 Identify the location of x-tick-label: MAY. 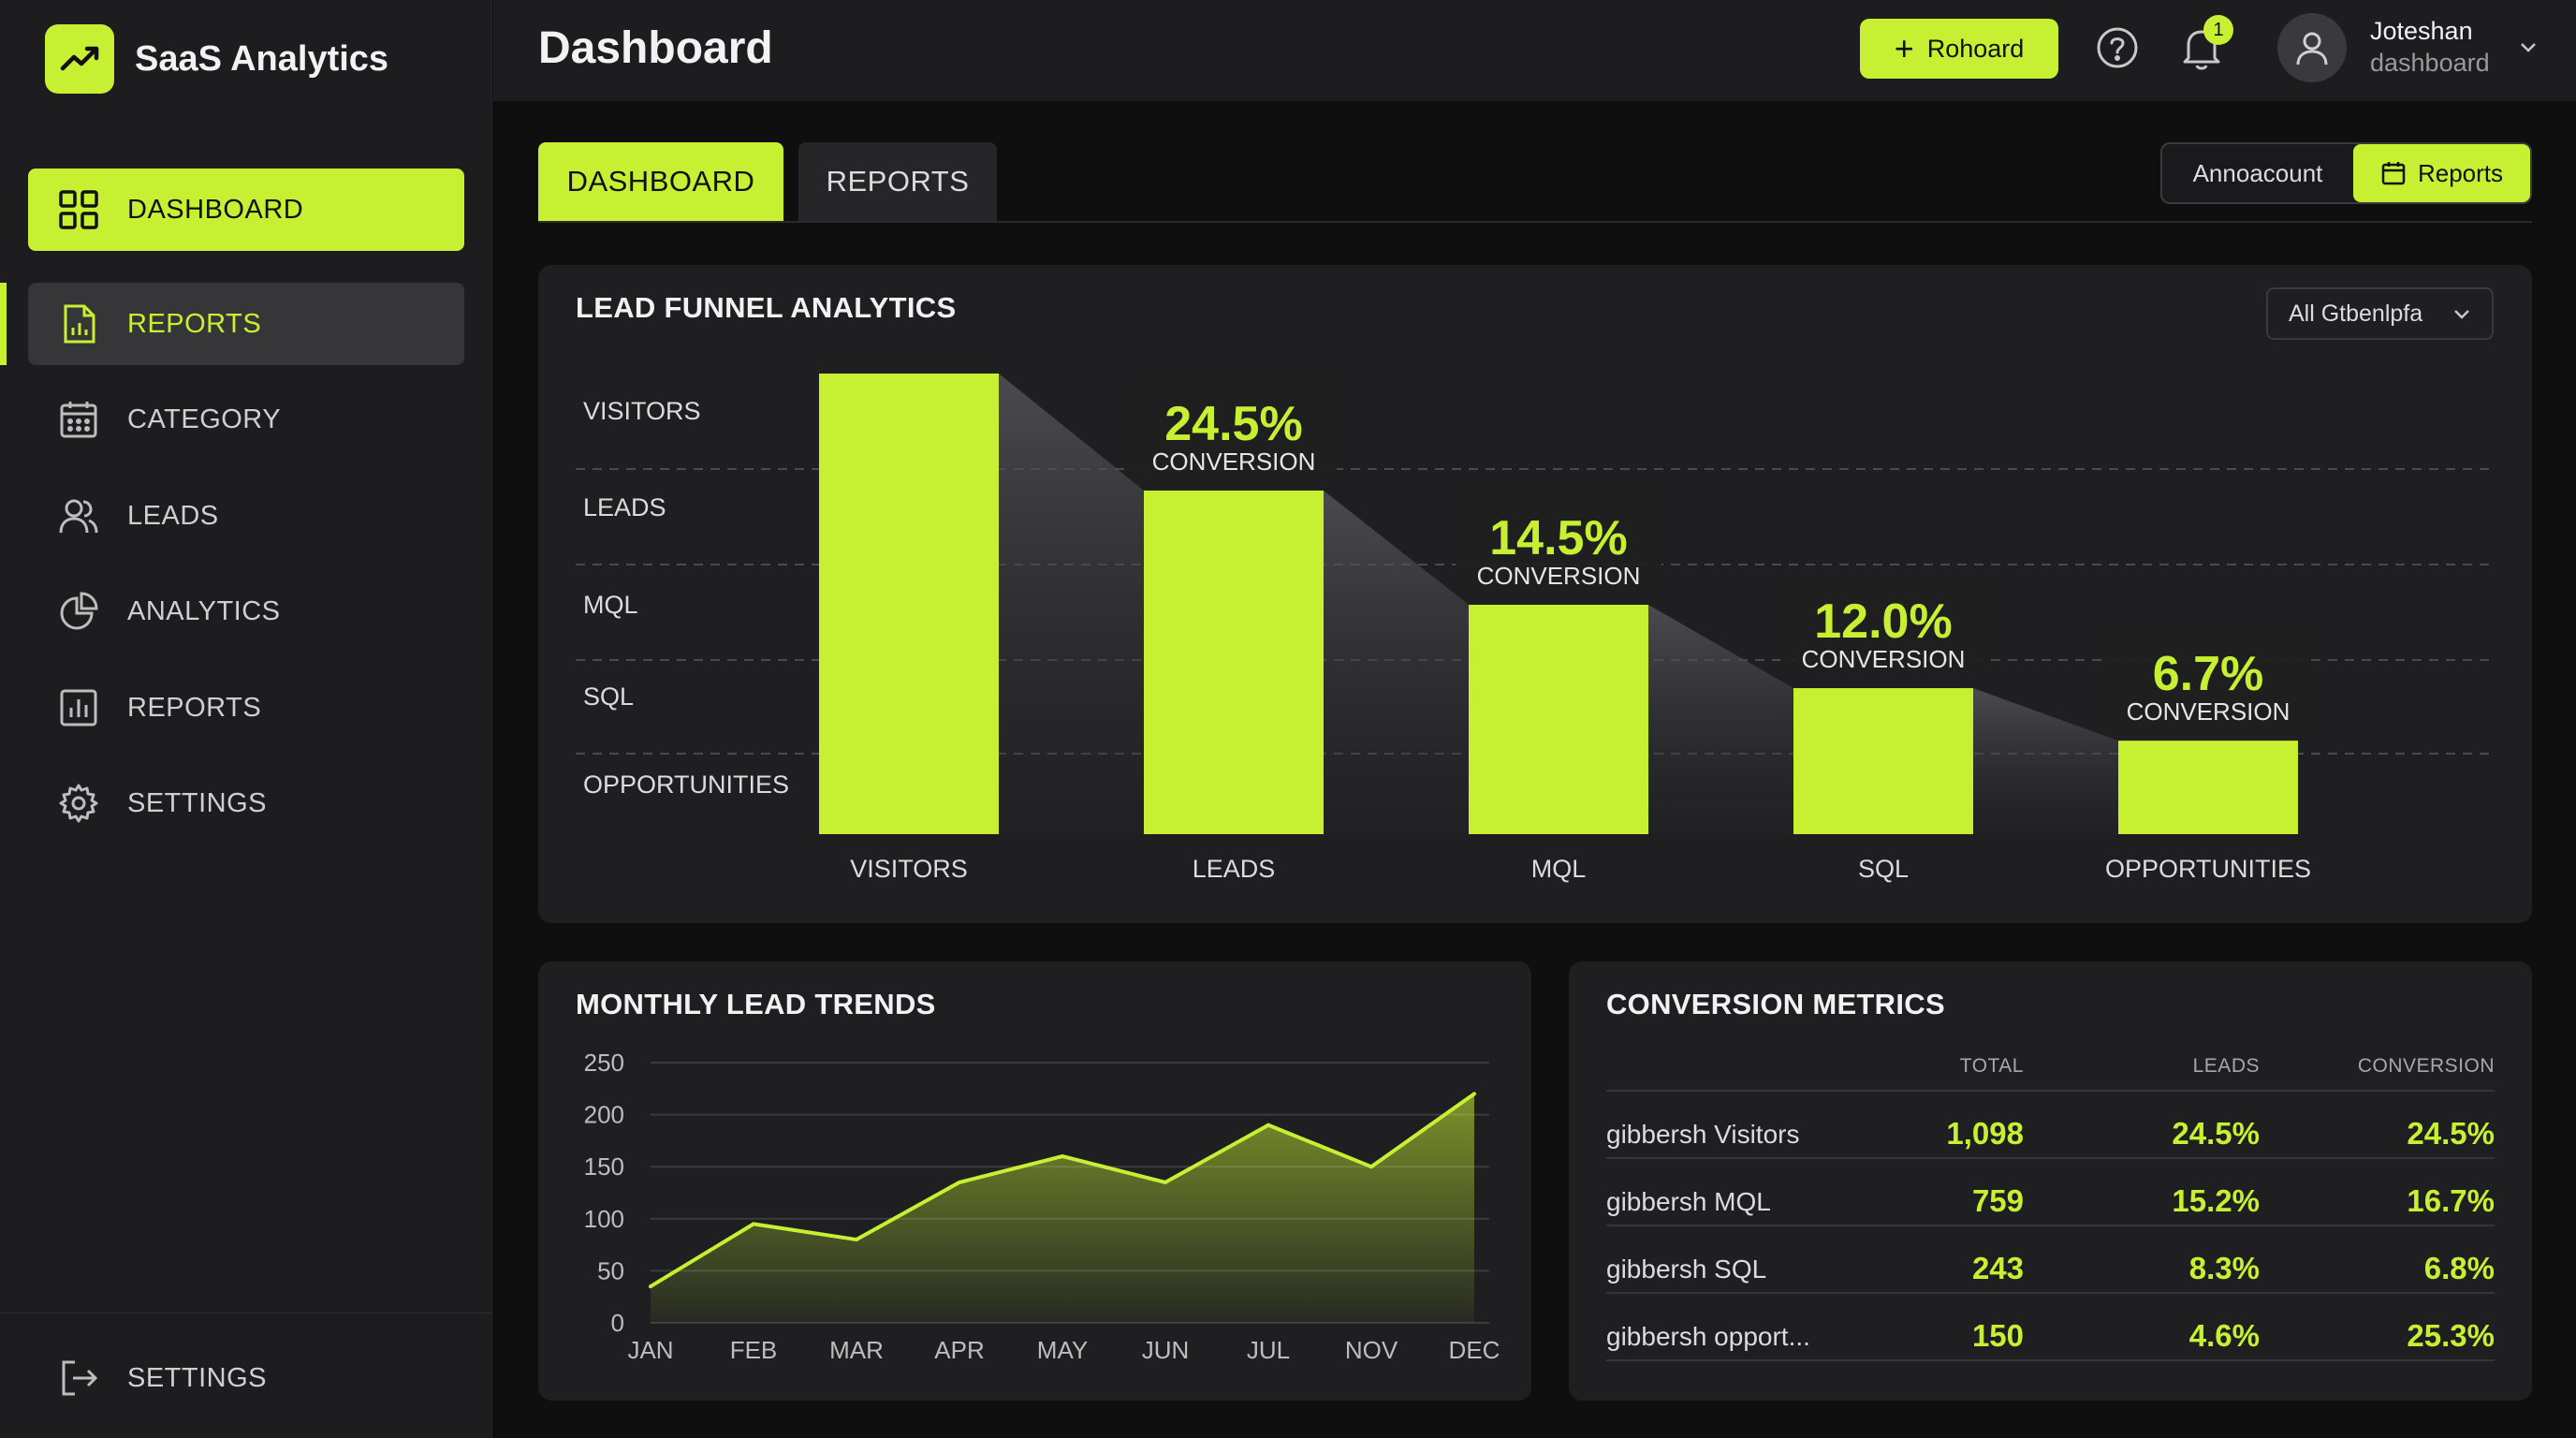
(1062, 1350).